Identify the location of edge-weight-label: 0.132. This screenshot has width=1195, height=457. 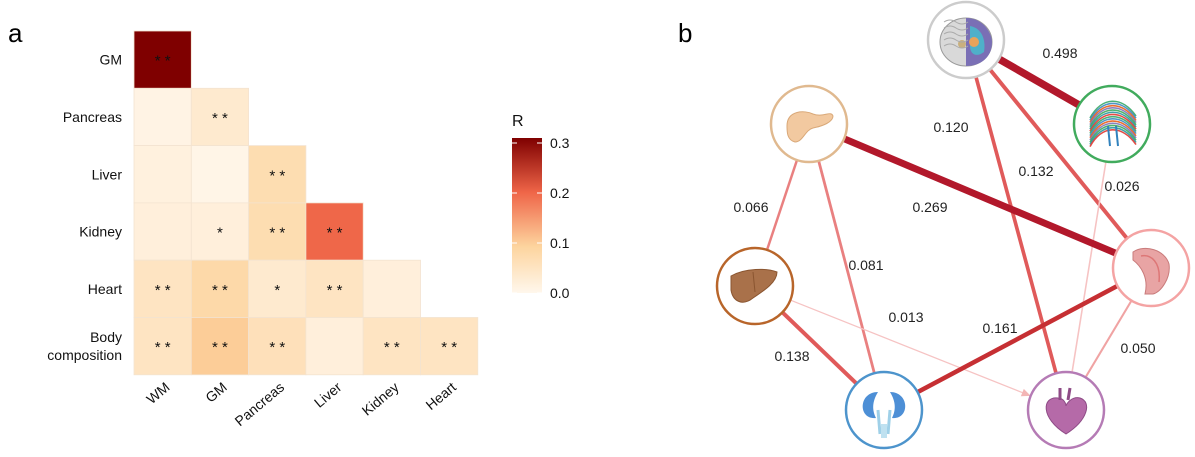
(1035, 171).